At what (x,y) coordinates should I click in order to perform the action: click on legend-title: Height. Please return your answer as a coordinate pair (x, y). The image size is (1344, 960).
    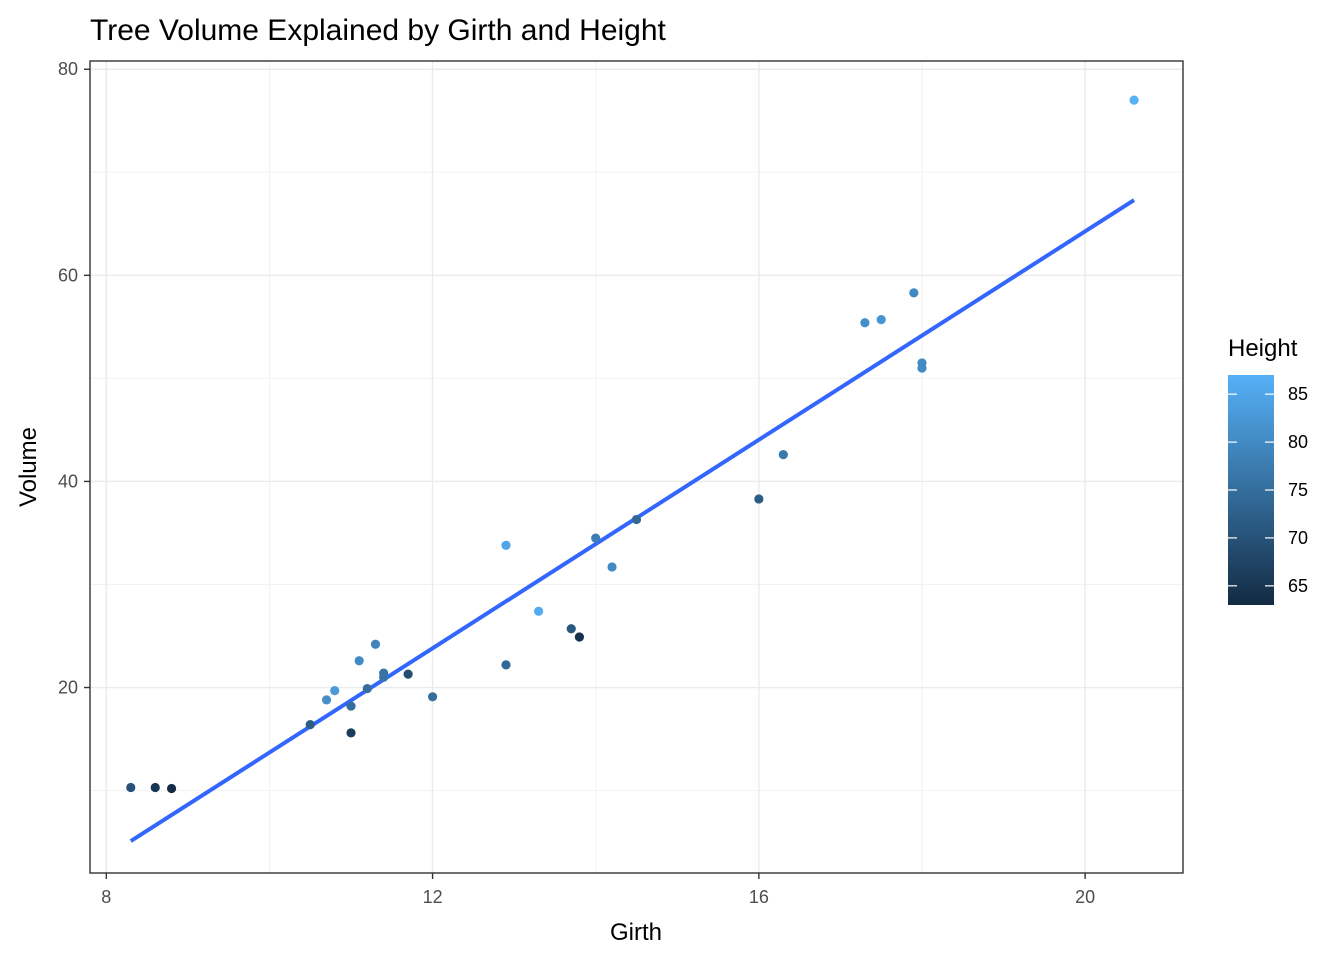
    Looking at the image, I should click on (1263, 348).